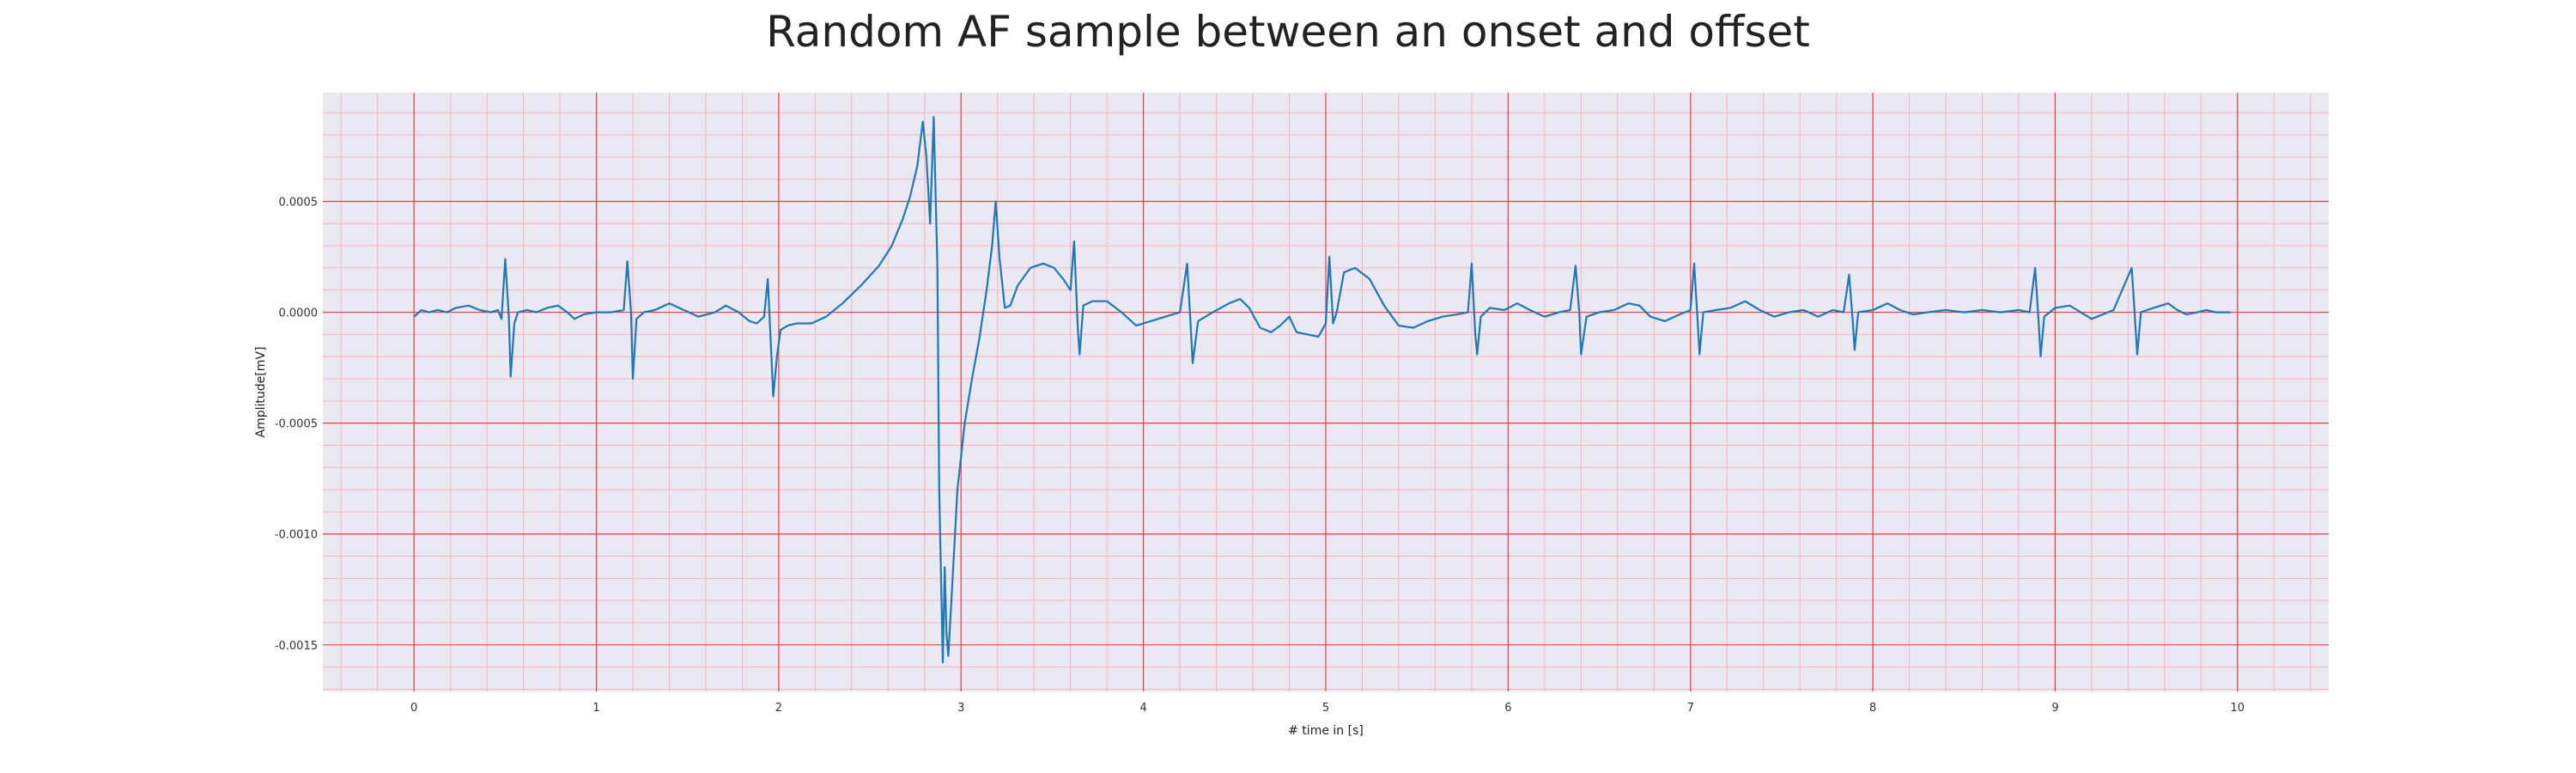 This screenshot has height=773, width=2576. I want to click on x-tick-label: 2, so click(779, 708).